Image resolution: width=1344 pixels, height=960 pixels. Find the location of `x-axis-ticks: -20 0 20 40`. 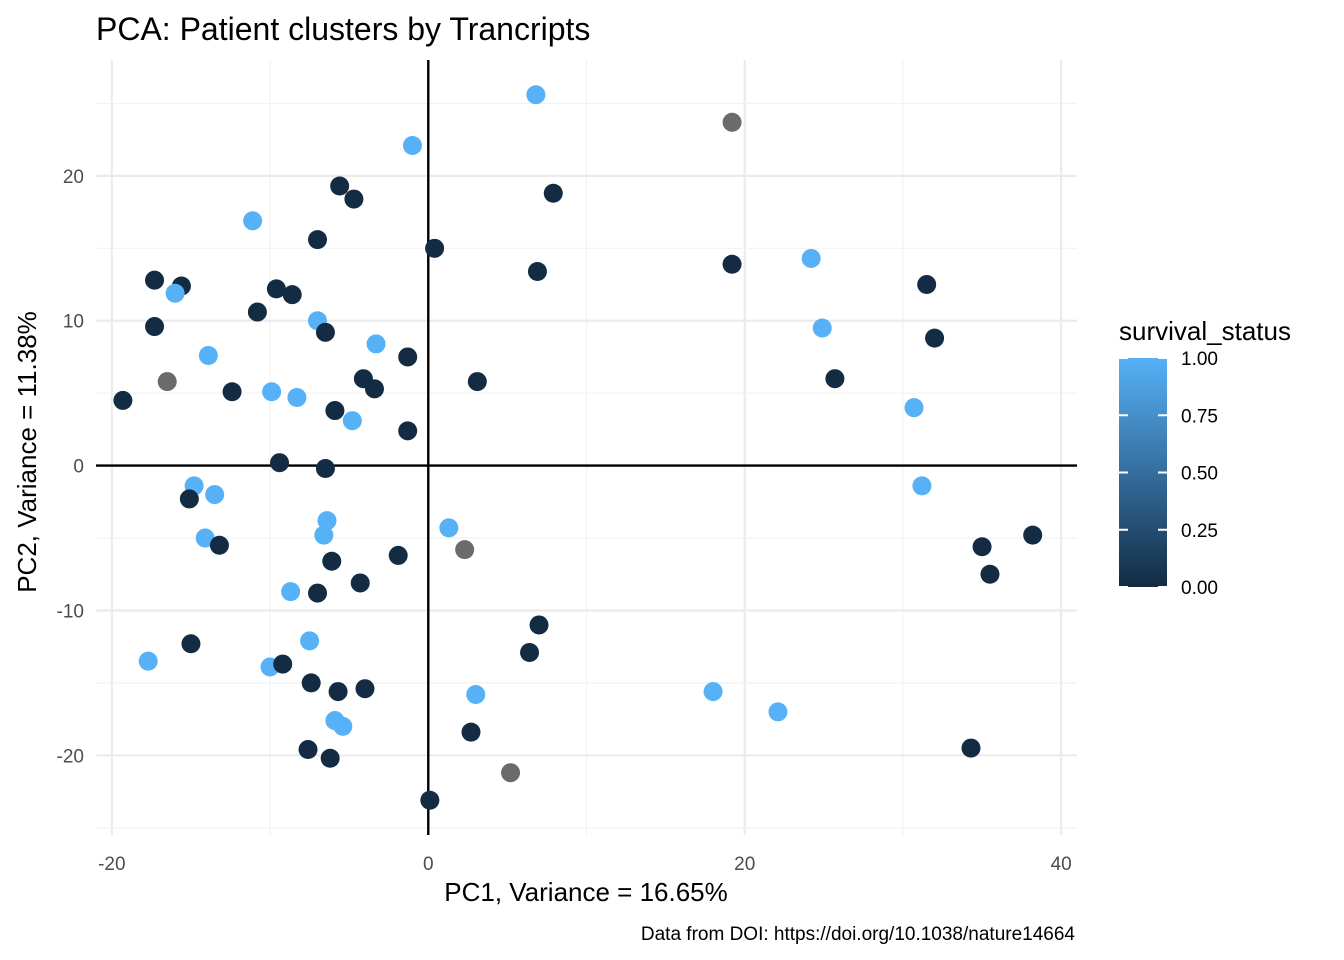

x-axis-ticks: -20 0 20 40 is located at coordinates (585, 864).